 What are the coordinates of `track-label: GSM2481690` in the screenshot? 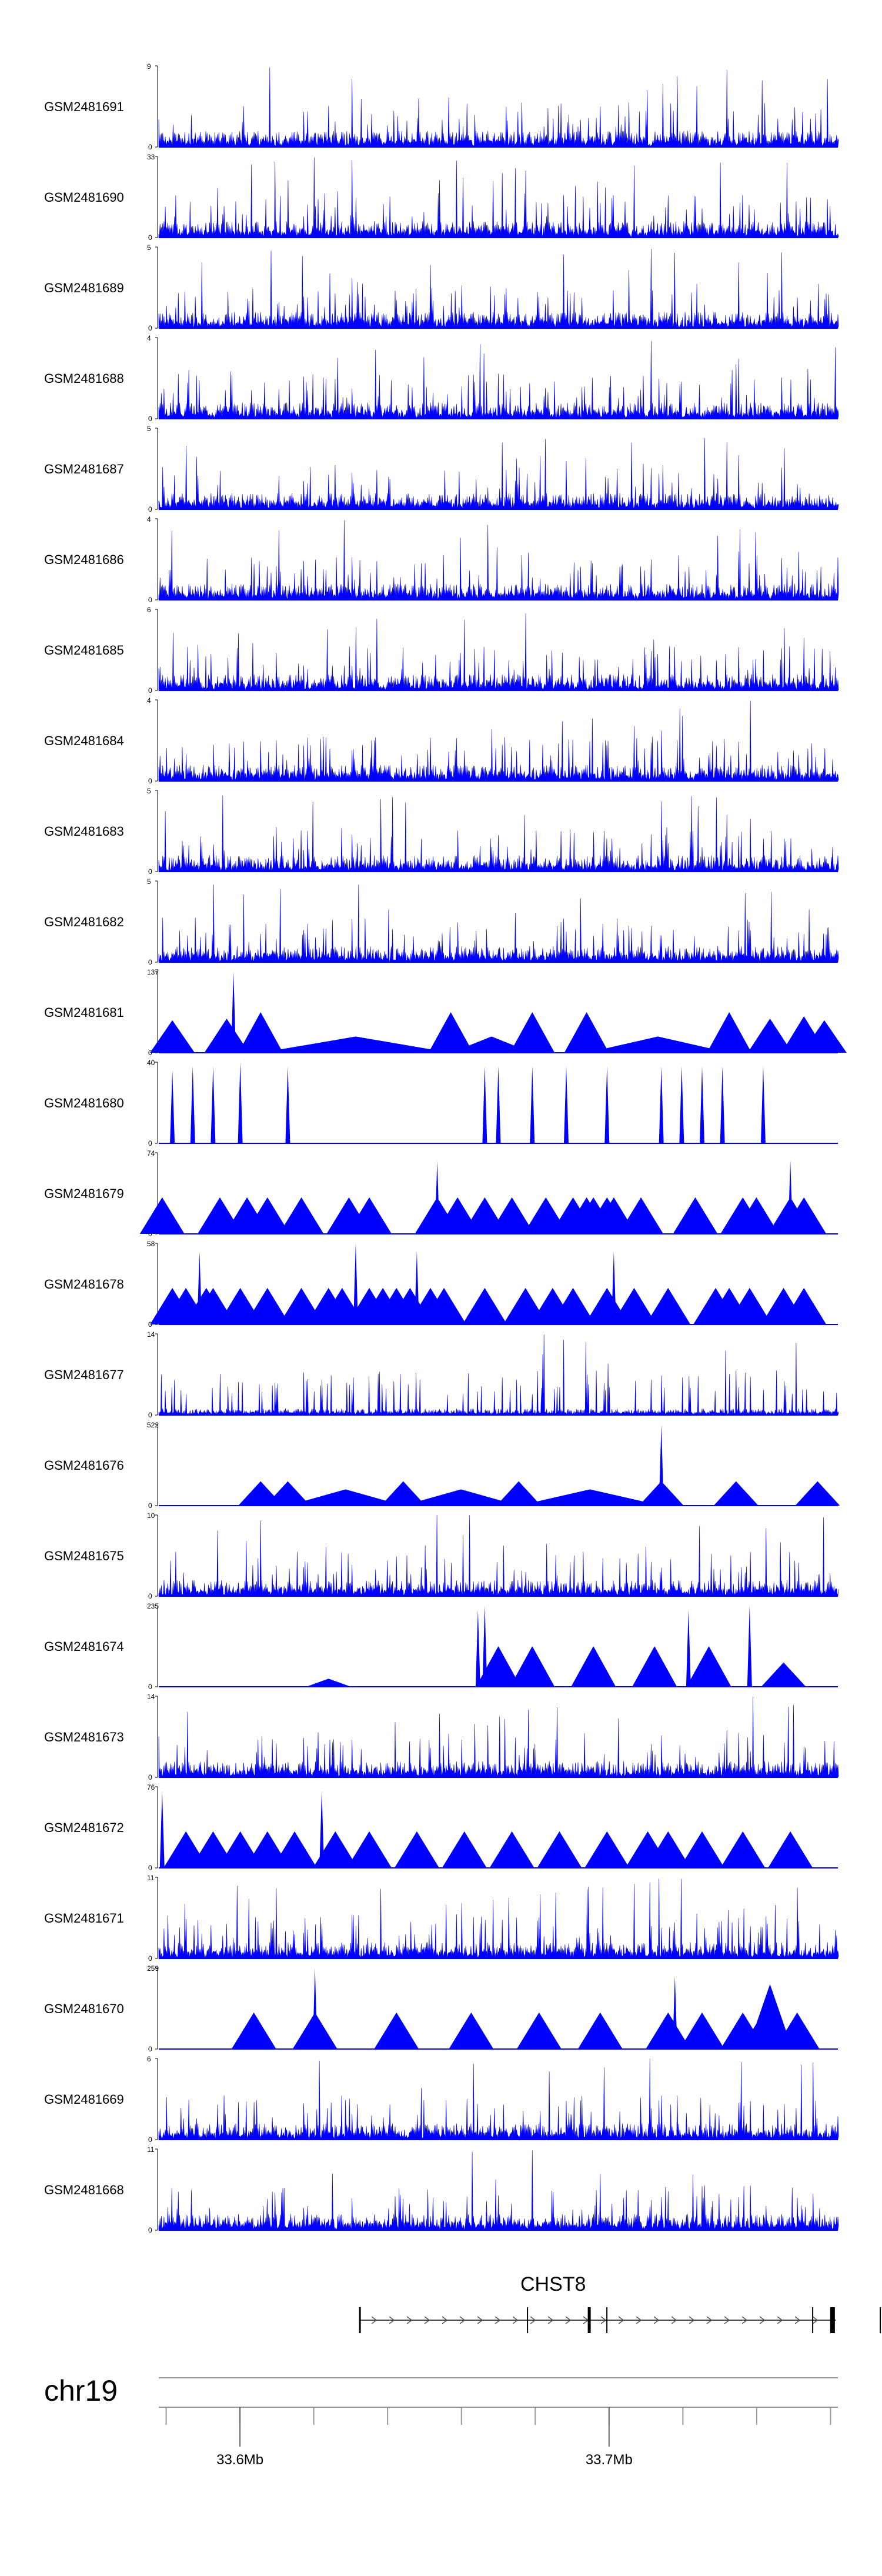 It's located at (84, 197).